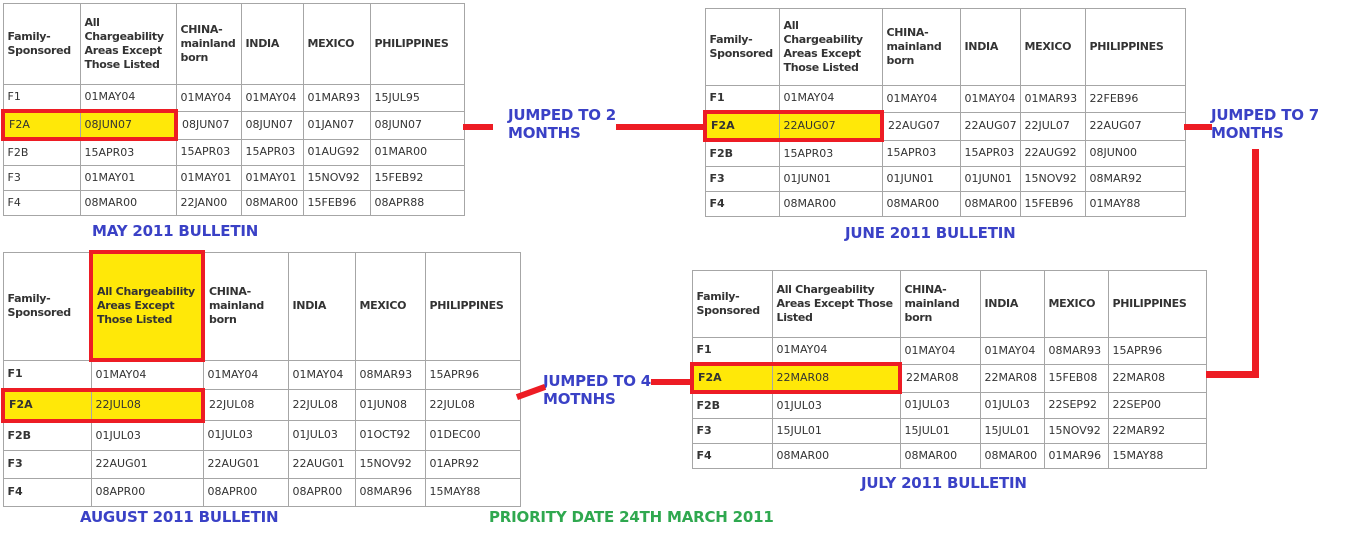  Describe the element at coordinates (390, 435) in the screenshot. I see `date-cell: 01OCT92` at that location.